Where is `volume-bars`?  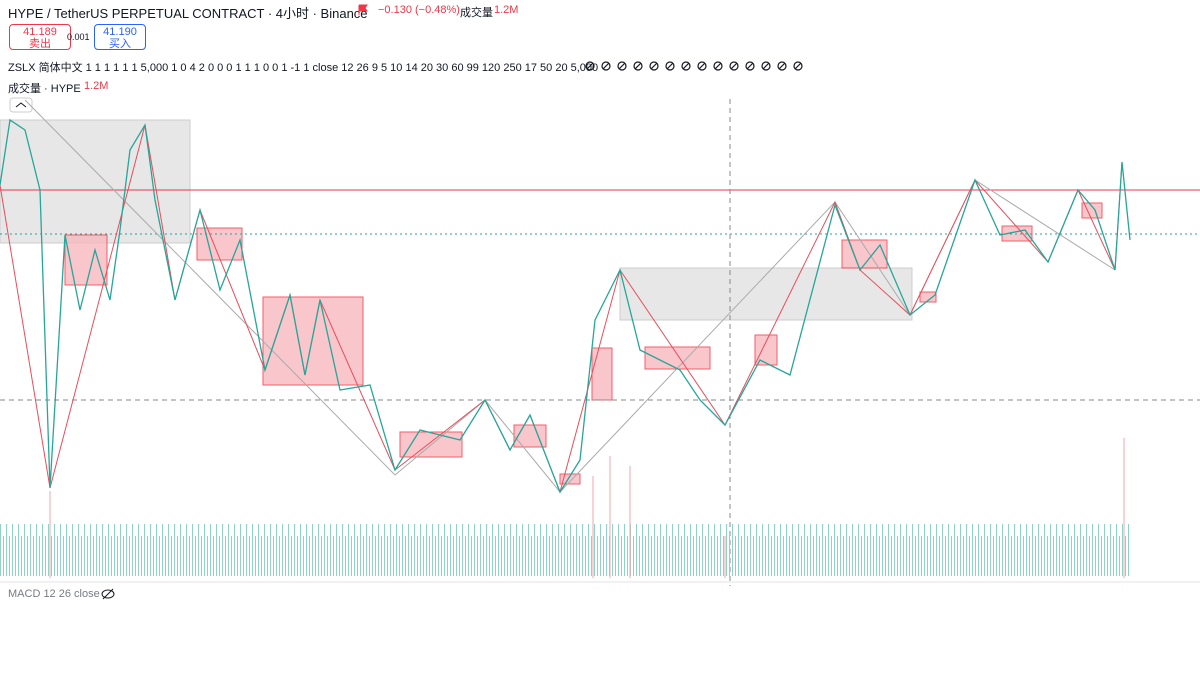
volume-bars is located at coordinates (565, 547).